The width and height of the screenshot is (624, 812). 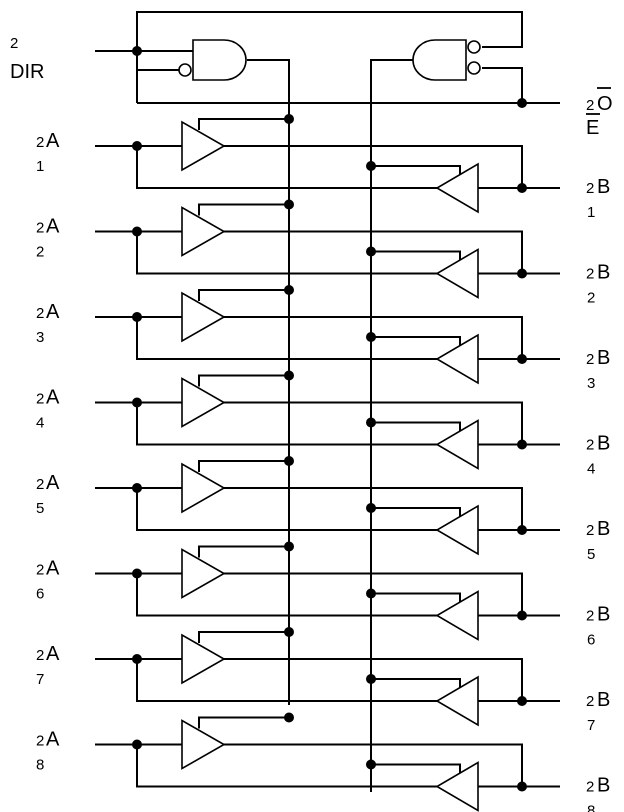 I want to click on oe-prefix: 2, so click(x=590, y=105).